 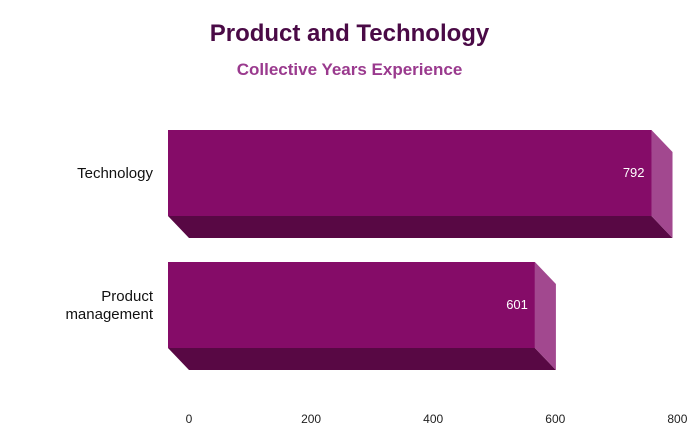 I want to click on chart-title: Product and Technology, so click(x=349, y=33).